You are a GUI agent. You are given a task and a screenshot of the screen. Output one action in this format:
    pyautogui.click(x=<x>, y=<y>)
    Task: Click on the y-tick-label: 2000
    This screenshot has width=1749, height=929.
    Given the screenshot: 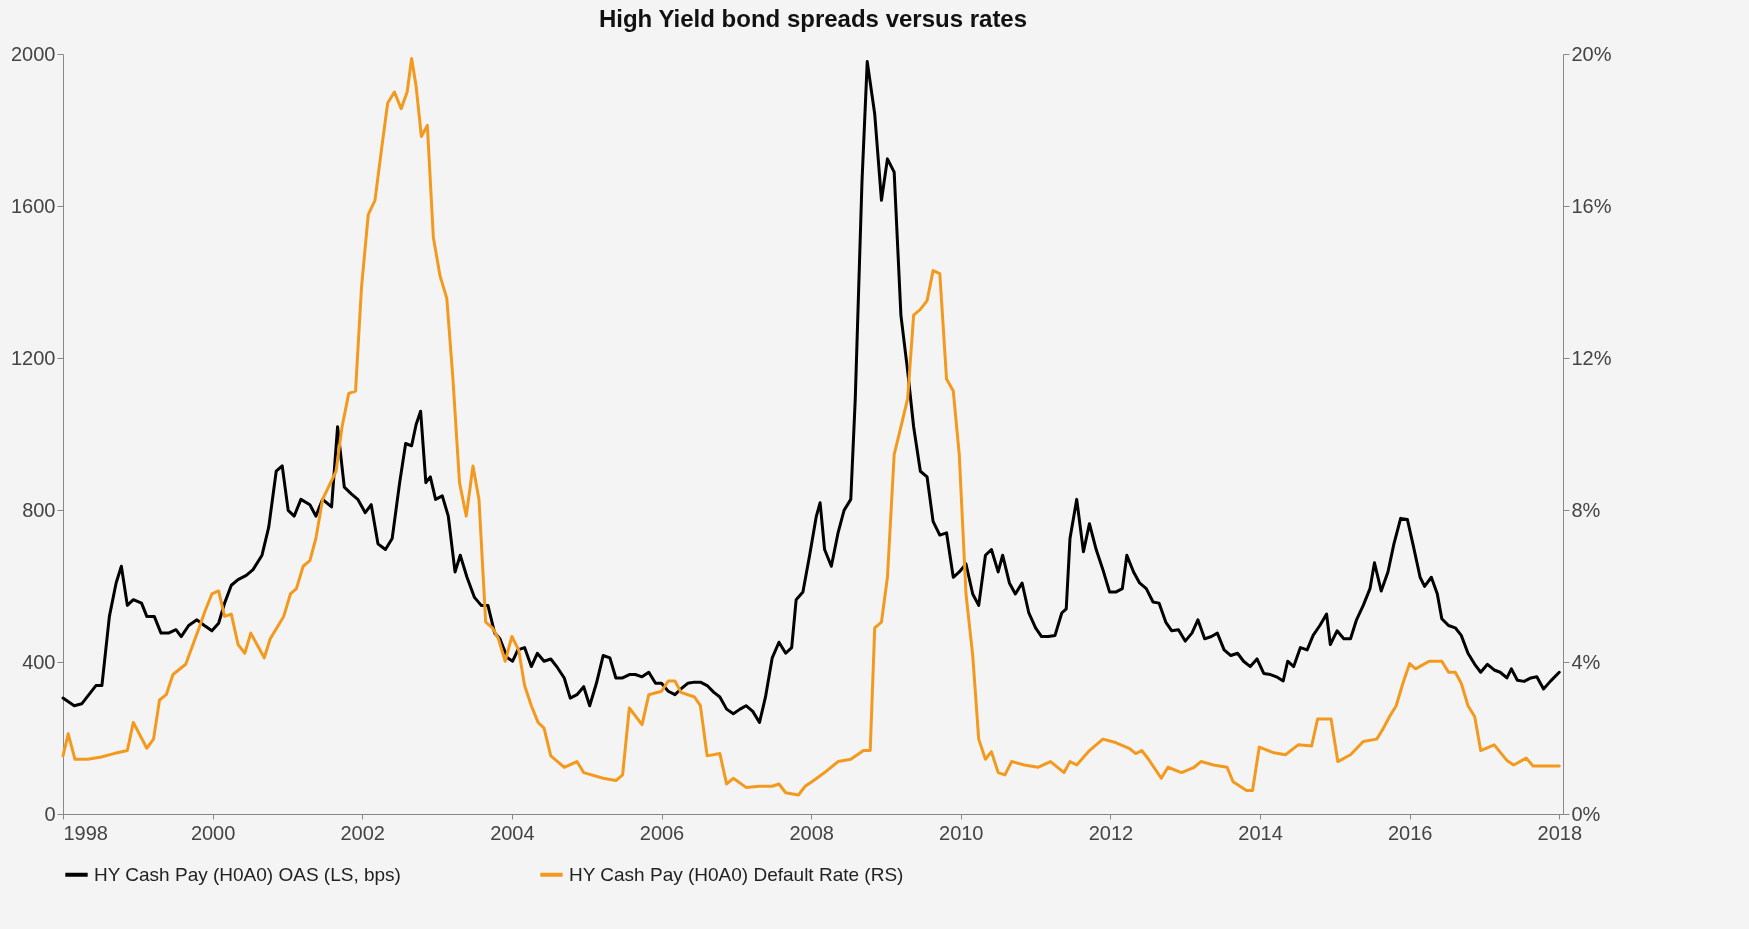 What is the action you would take?
    pyautogui.click(x=33, y=53)
    